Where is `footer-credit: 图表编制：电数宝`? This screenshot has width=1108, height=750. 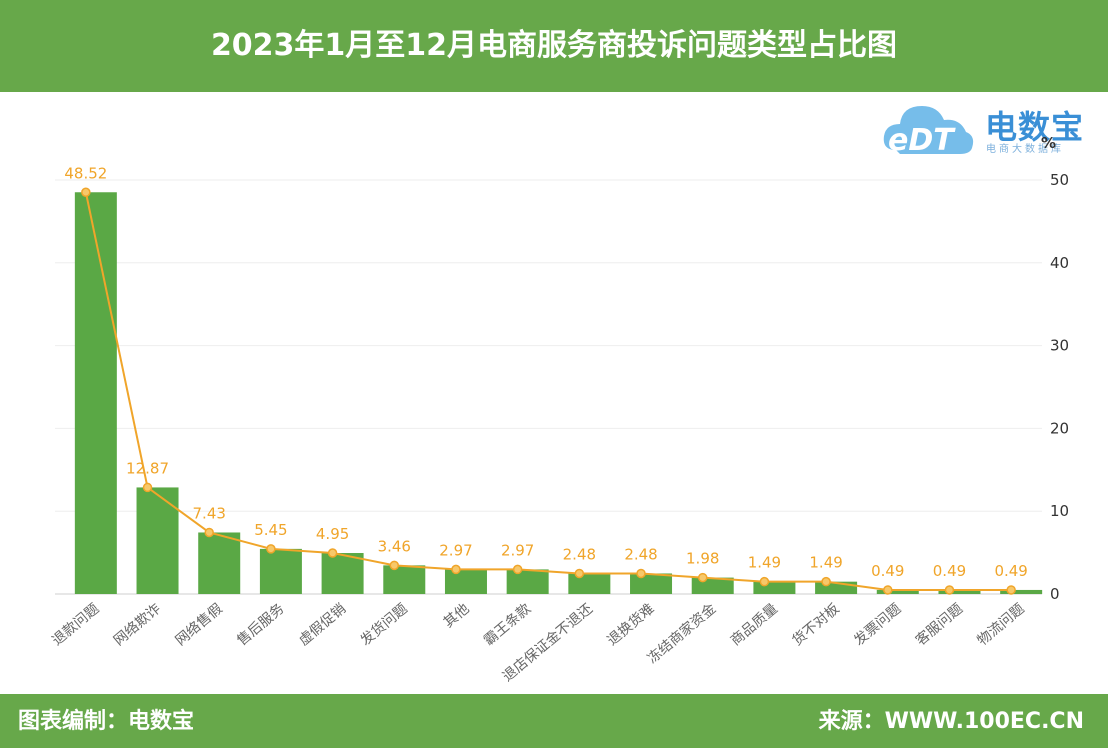 footer-credit: 图表编制：电数宝 is located at coordinates (106, 721).